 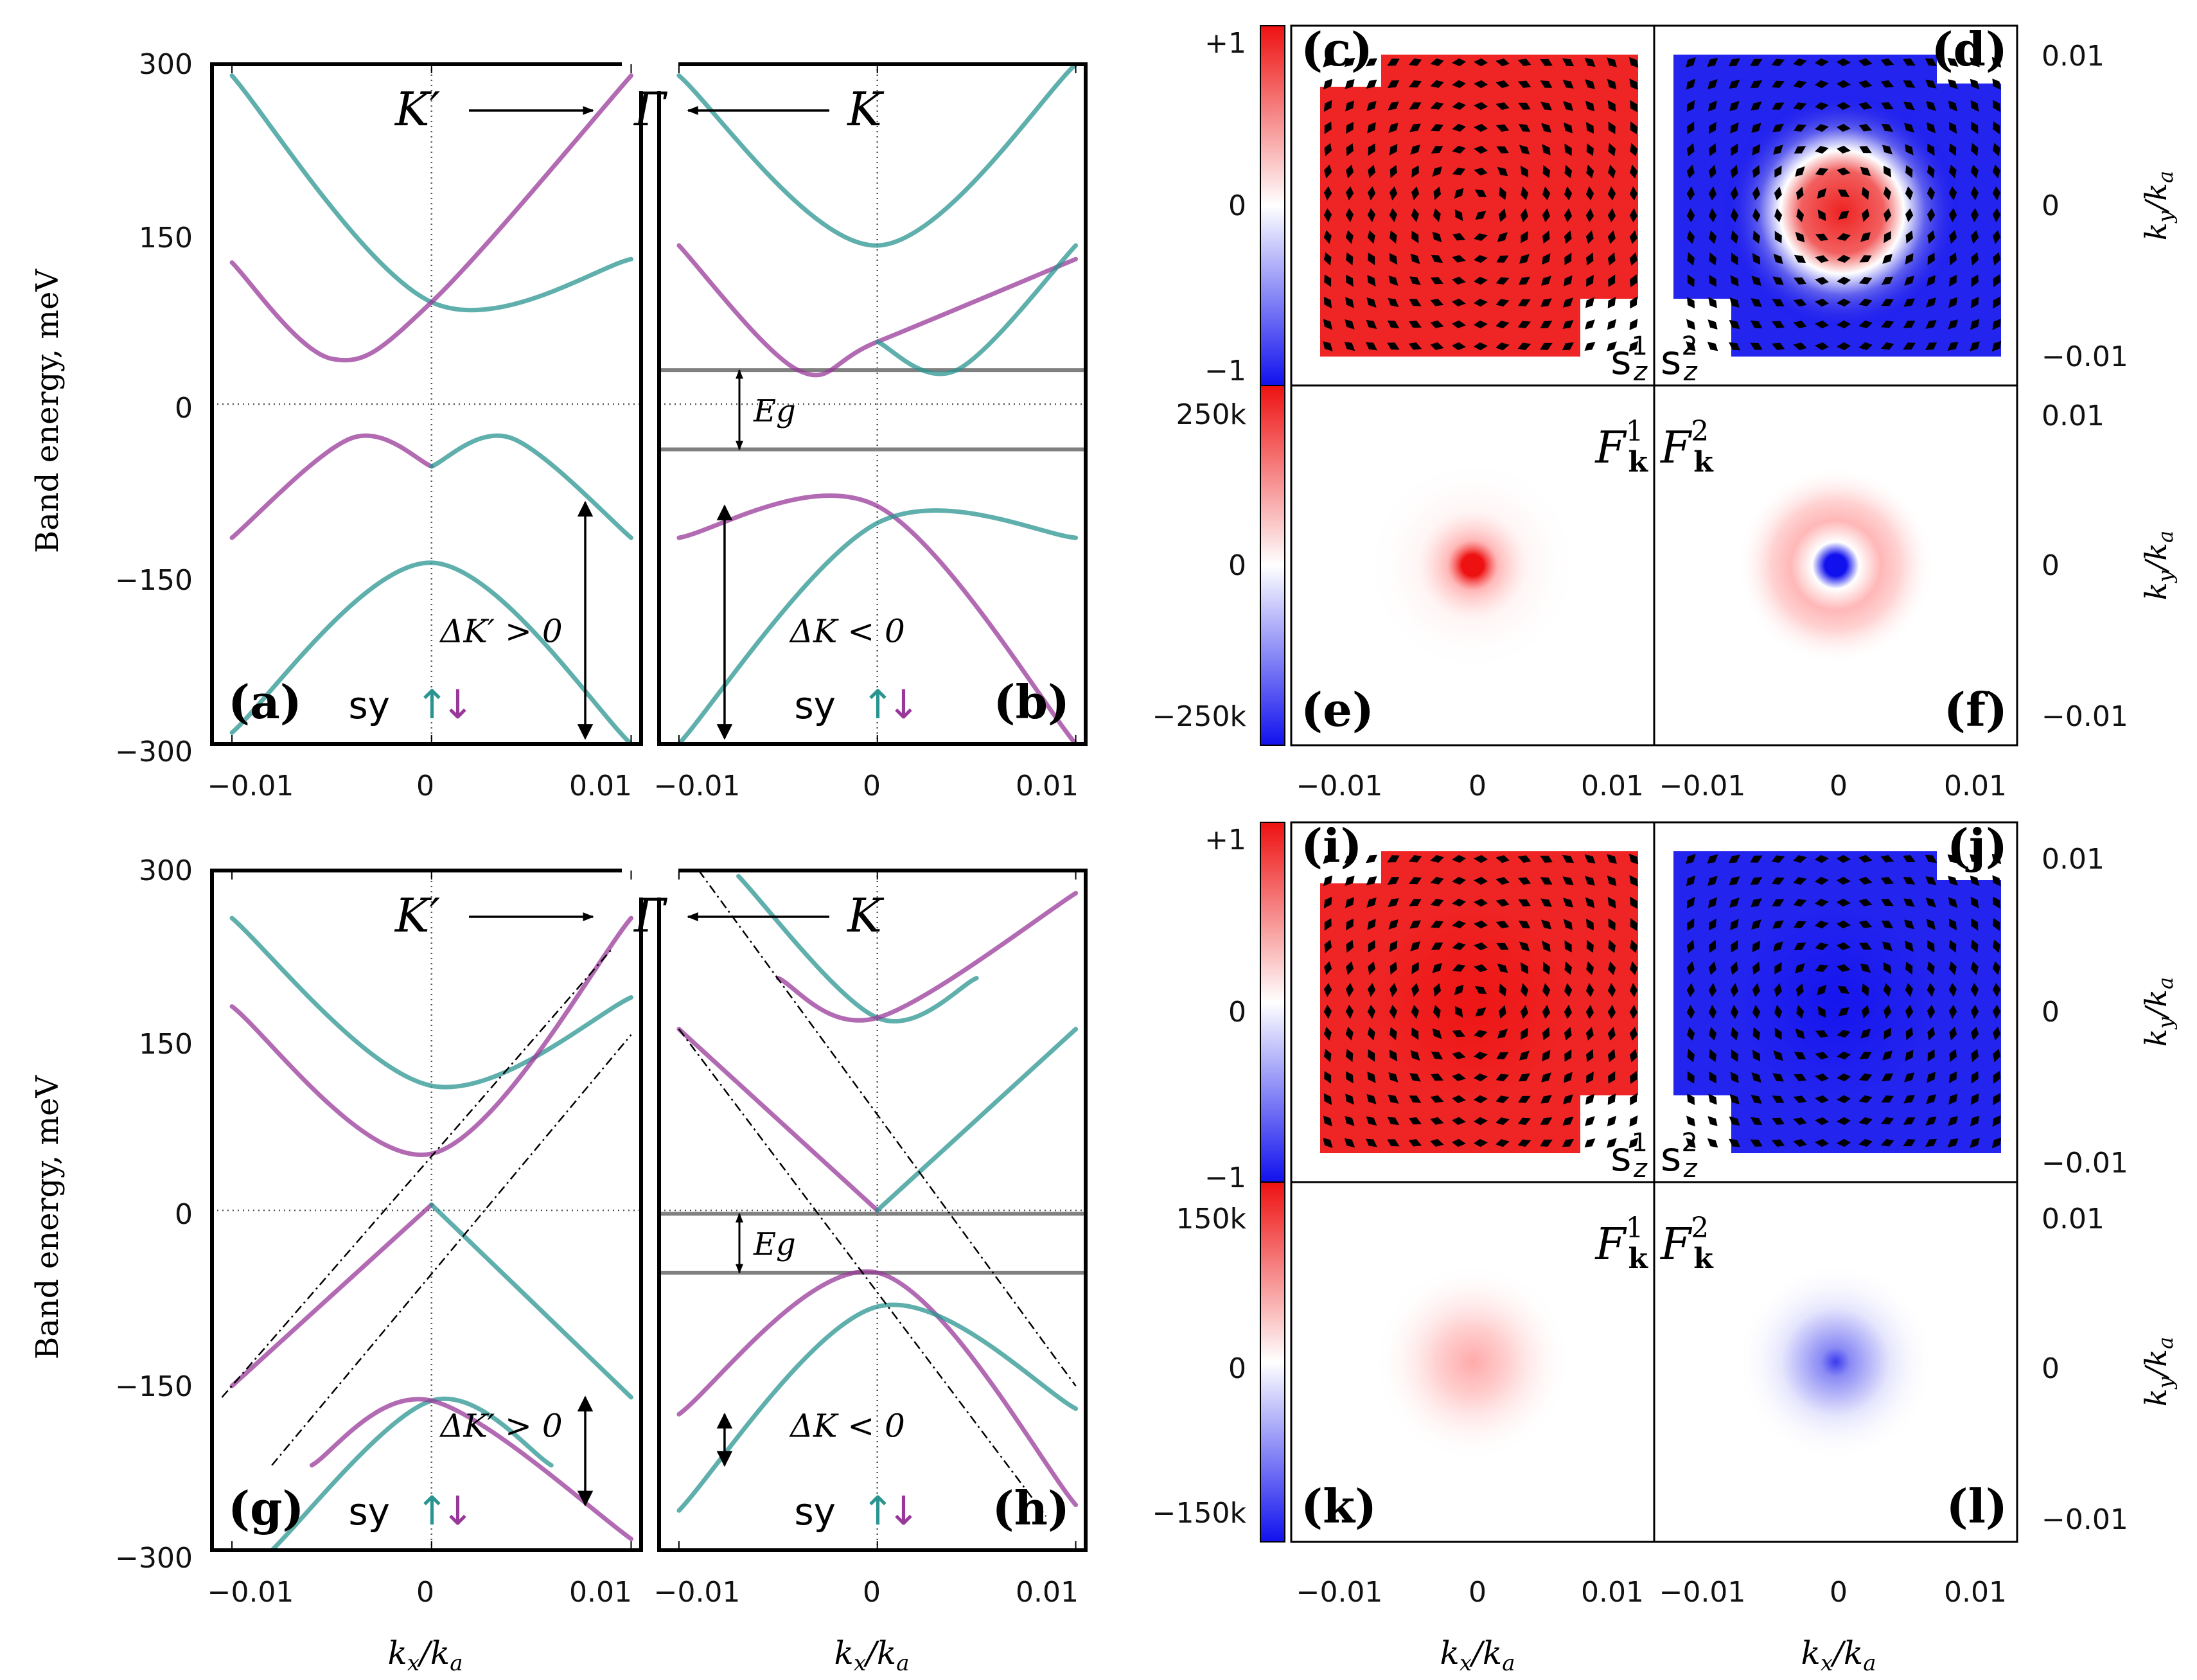 I want to click on cbar-mid: 0, so click(x=1237, y=1012).